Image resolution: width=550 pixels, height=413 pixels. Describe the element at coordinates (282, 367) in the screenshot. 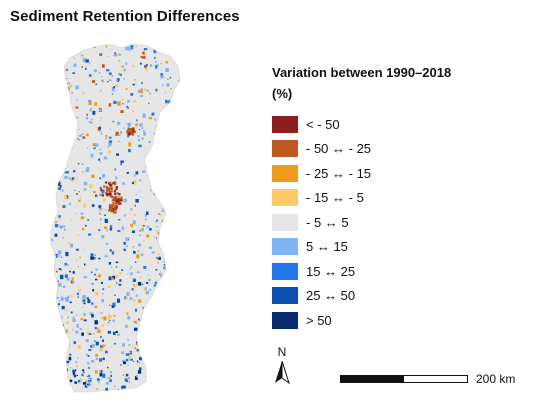

I see `north-arrow: N` at that location.